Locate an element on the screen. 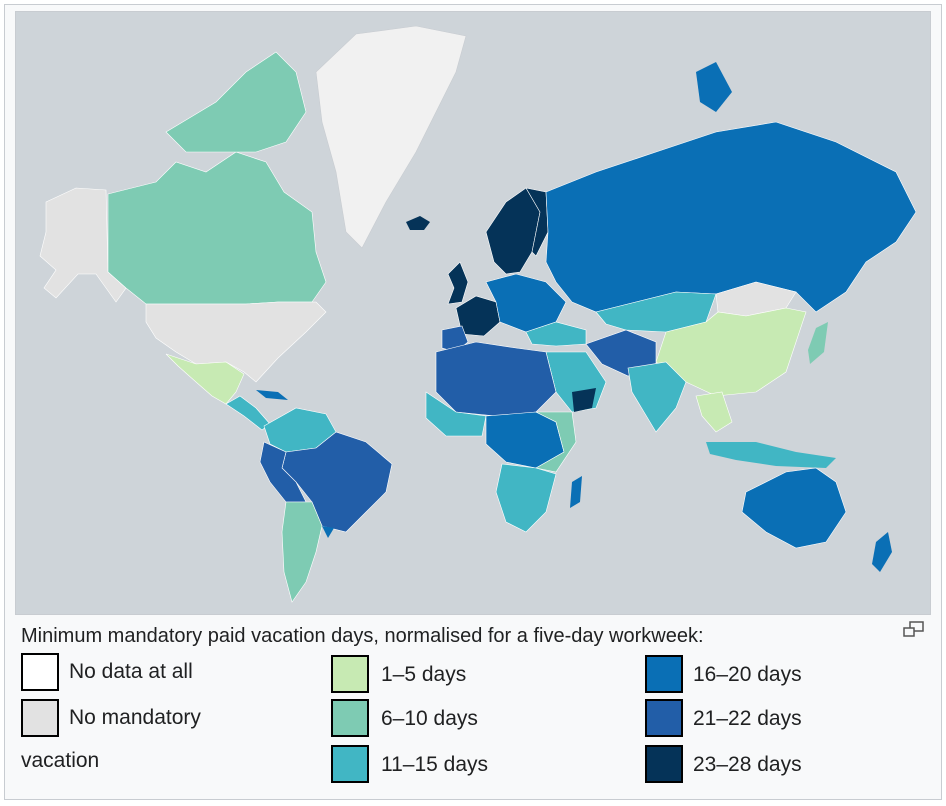 This screenshot has height=806, width=946. country-canada is located at coordinates (217, 228).